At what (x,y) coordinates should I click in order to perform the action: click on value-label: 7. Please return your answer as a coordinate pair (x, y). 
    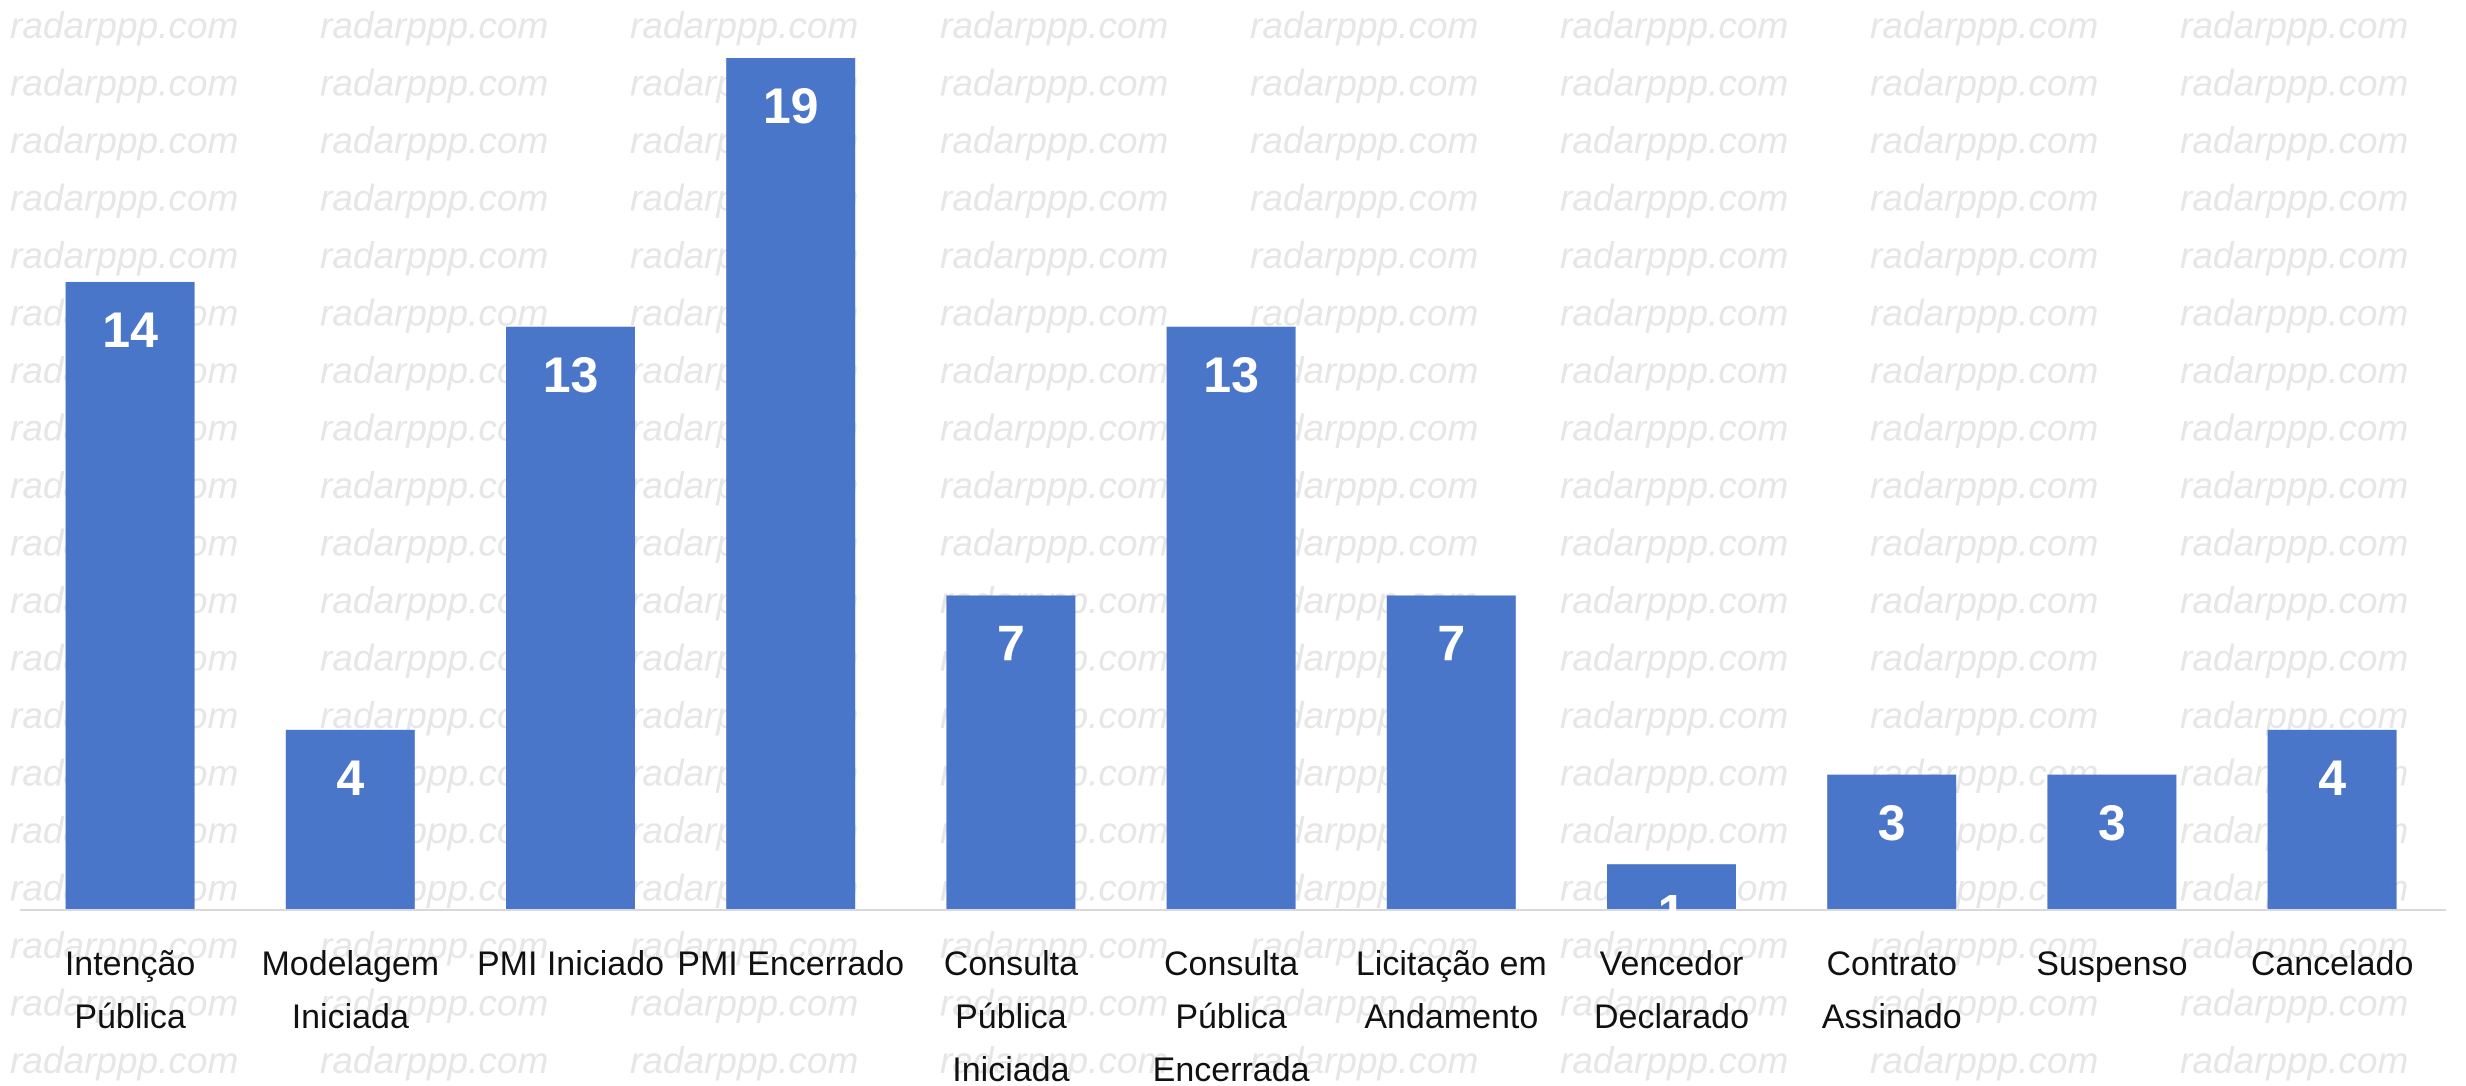
    Looking at the image, I should click on (1011, 644).